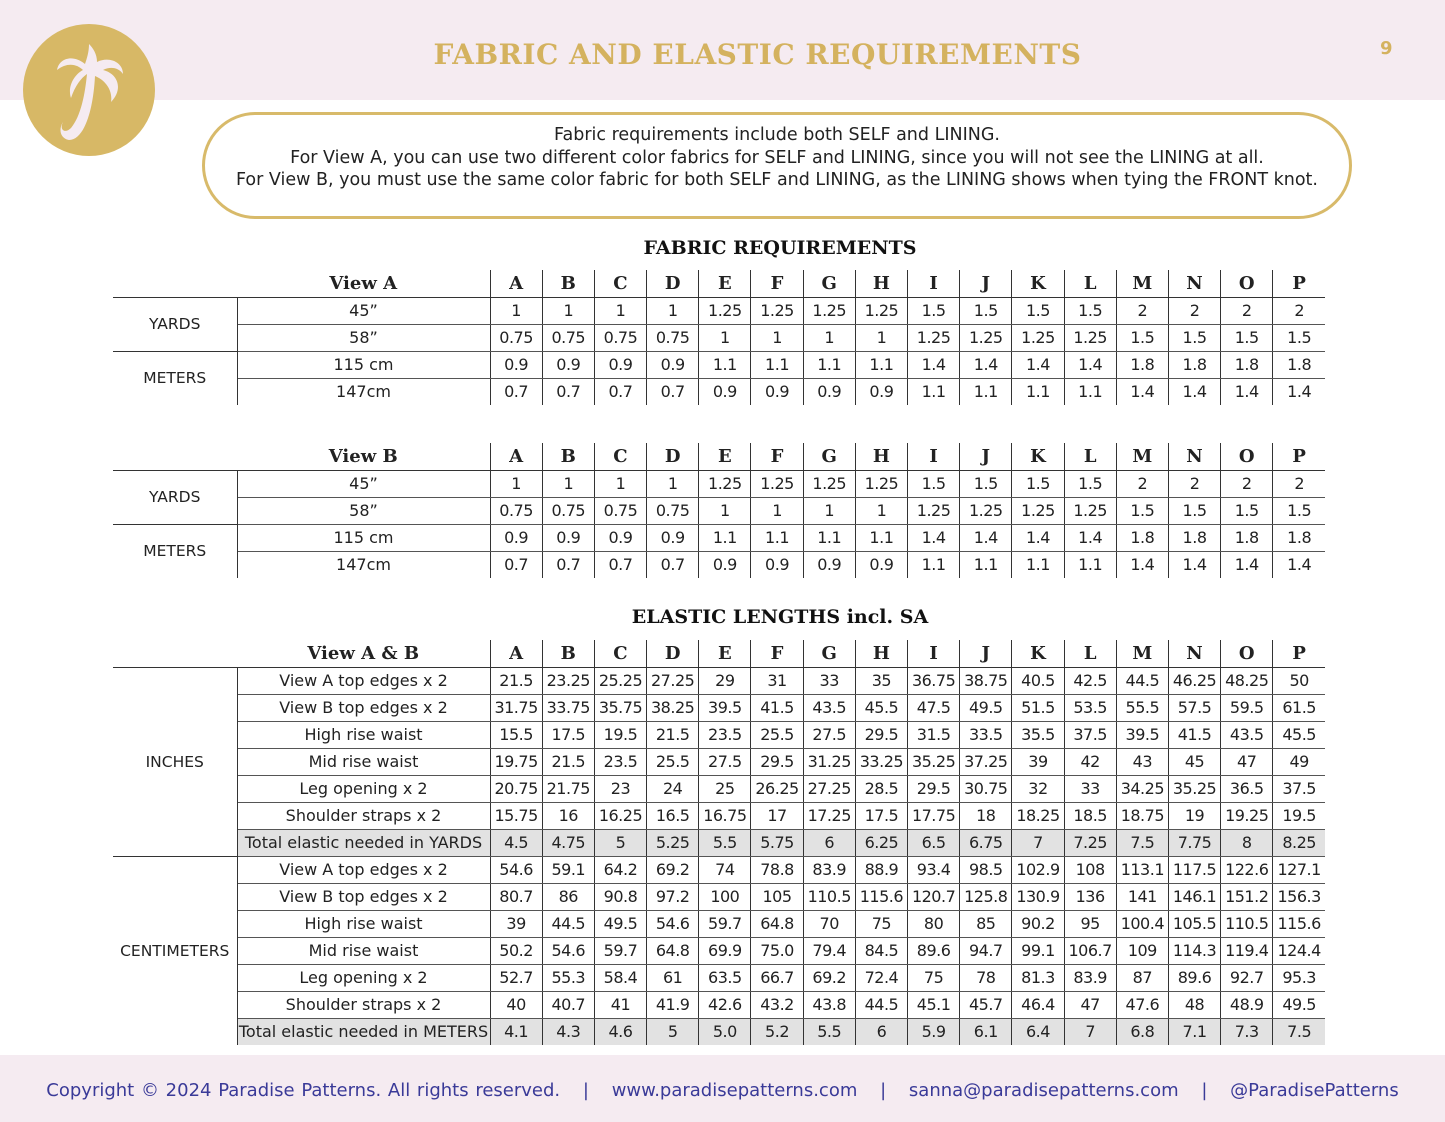 The height and width of the screenshot is (1122, 1445). Describe the element at coordinates (363, 708) in the screenshot. I see `row-label: View B top edges x 2` at that location.